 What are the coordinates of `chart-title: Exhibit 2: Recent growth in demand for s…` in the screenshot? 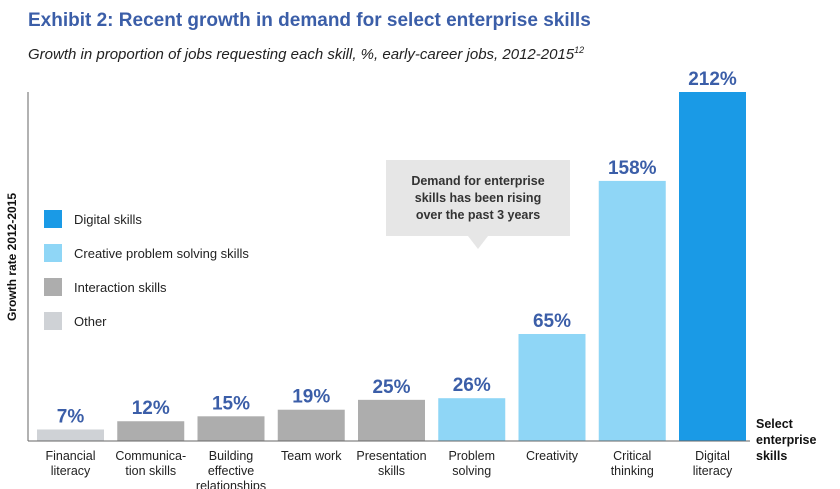 It's located at (309, 20).